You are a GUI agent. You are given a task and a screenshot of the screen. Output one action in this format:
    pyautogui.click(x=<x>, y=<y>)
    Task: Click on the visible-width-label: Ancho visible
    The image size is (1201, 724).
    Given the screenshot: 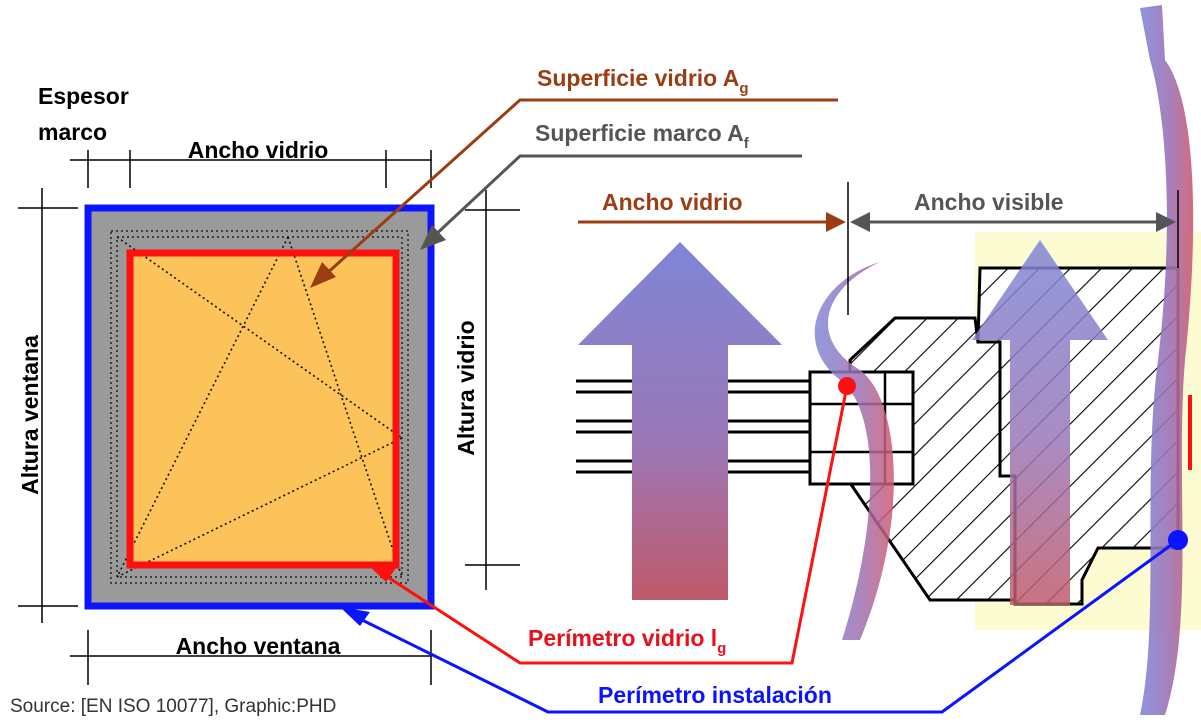 What is the action you would take?
    pyautogui.click(x=989, y=202)
    